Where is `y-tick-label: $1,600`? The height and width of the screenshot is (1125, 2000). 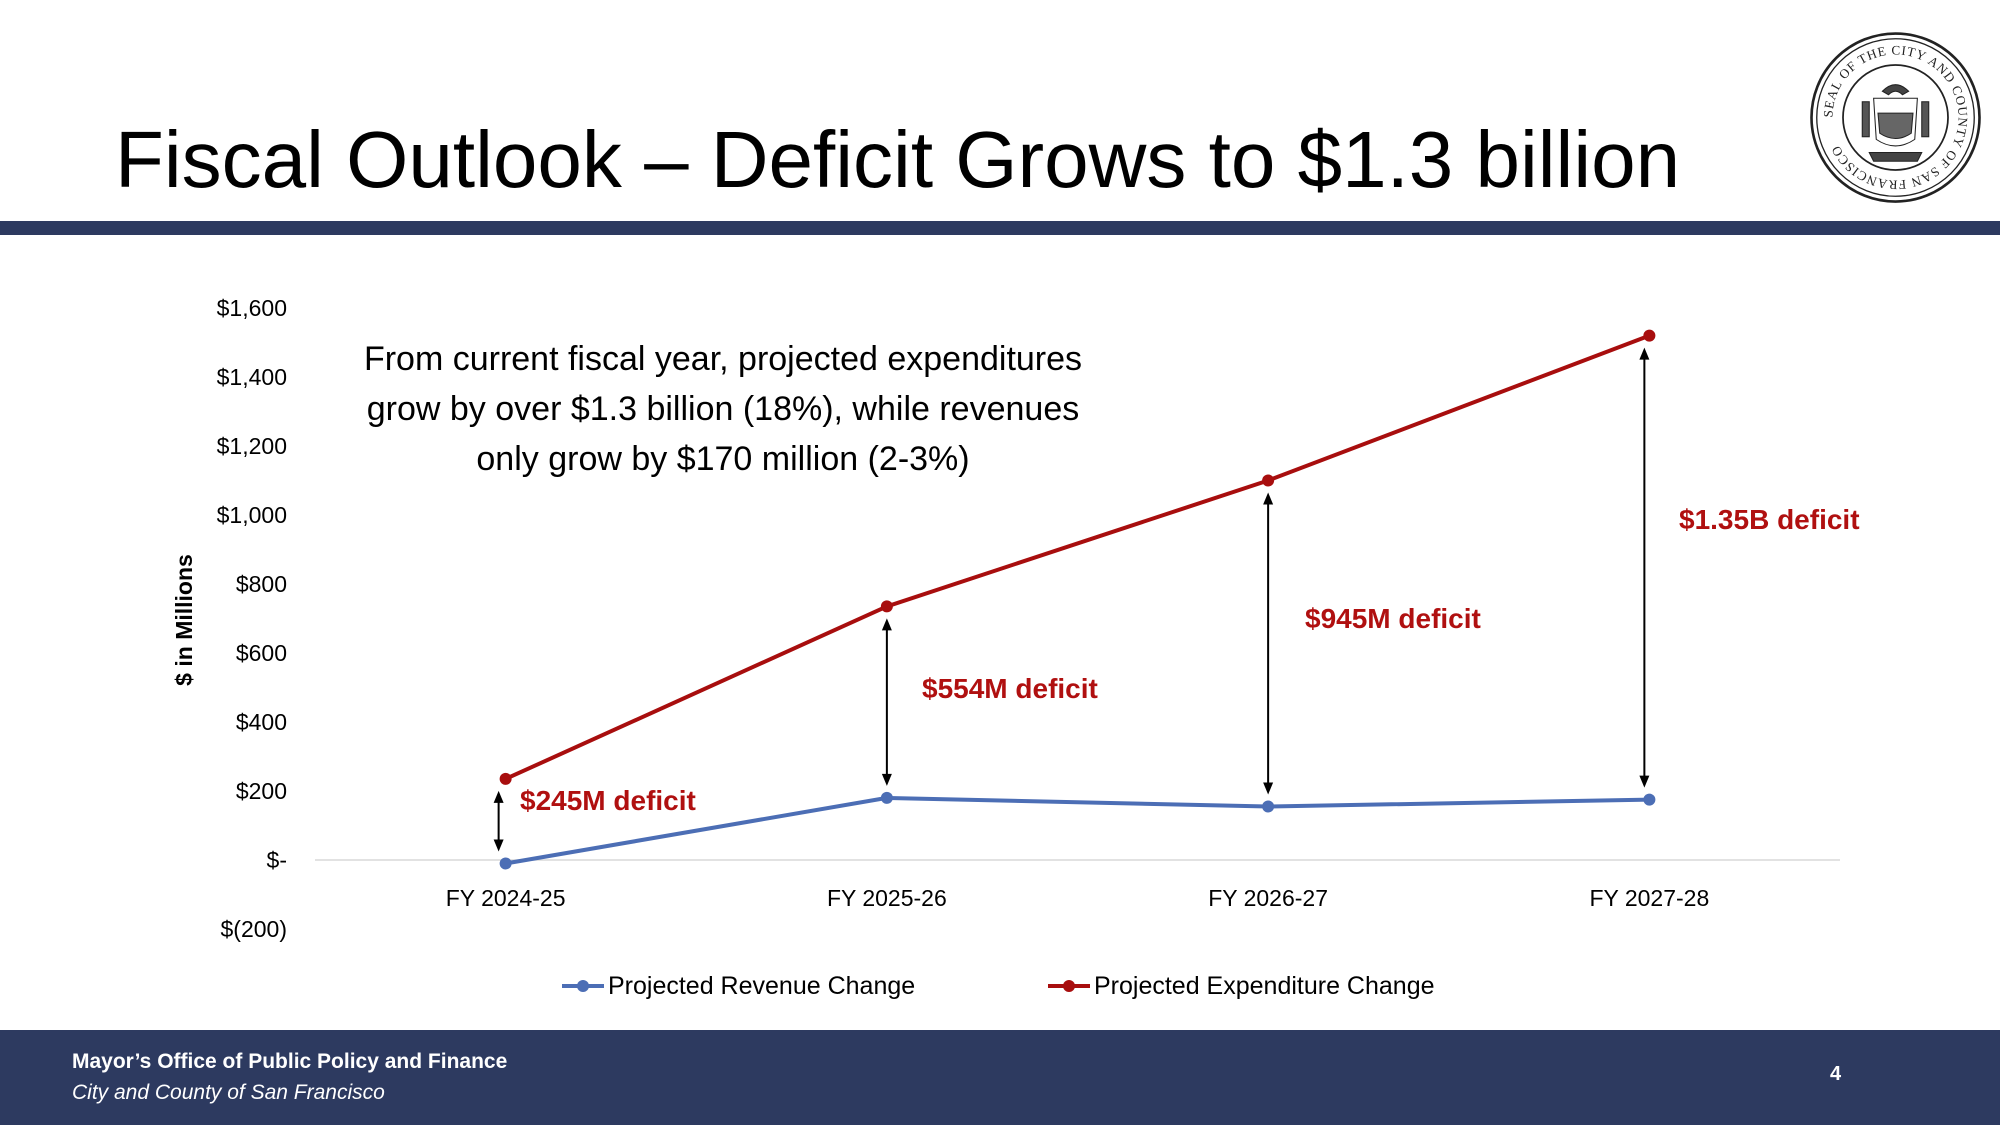 y-tick-label: $1,600 is located at coordinates (252, 308).